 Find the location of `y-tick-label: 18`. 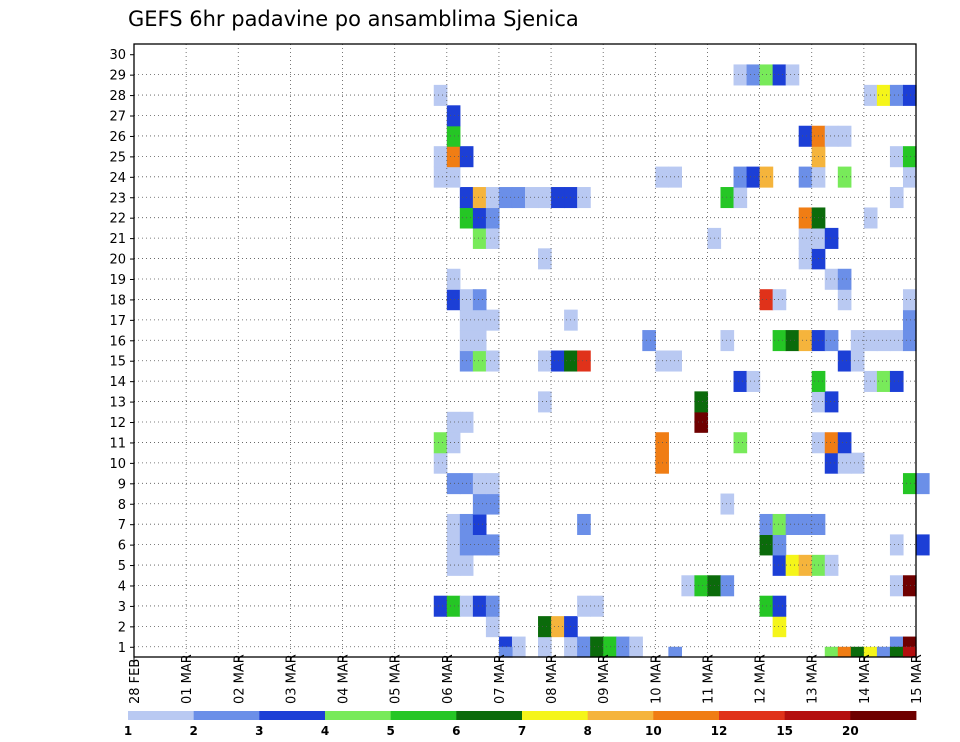

y-tick-label: 18 is located at coordinates (117, 300).